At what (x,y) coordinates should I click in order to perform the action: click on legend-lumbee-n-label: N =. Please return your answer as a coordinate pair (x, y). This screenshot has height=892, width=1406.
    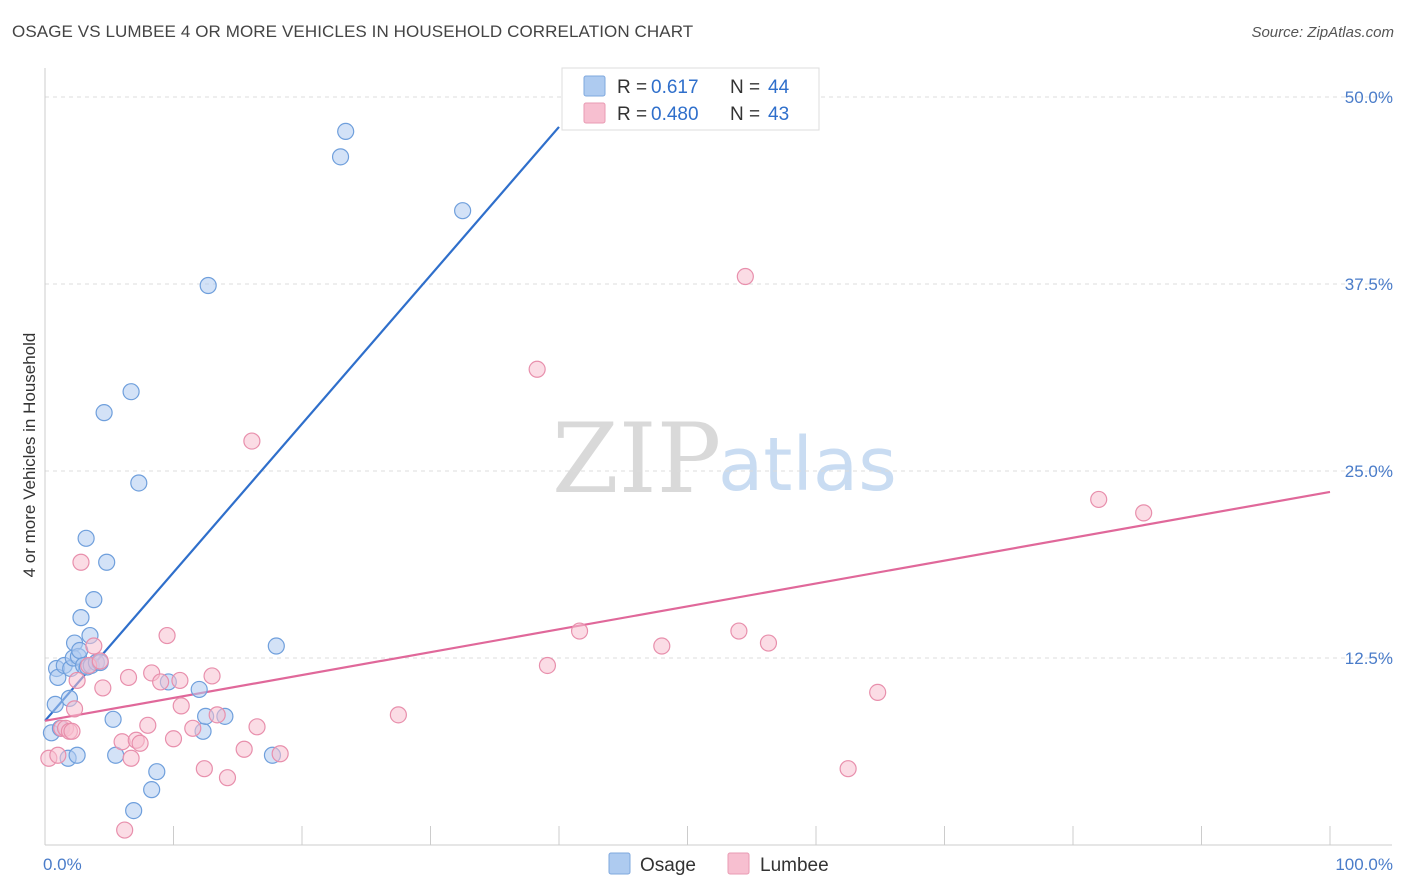
    Looking at the image, I should click on (745, 114).